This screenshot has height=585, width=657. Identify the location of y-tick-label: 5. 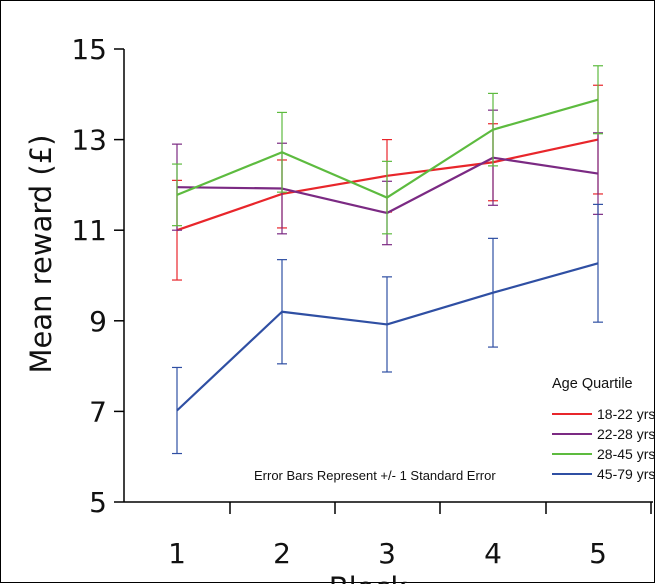
(98, 502).